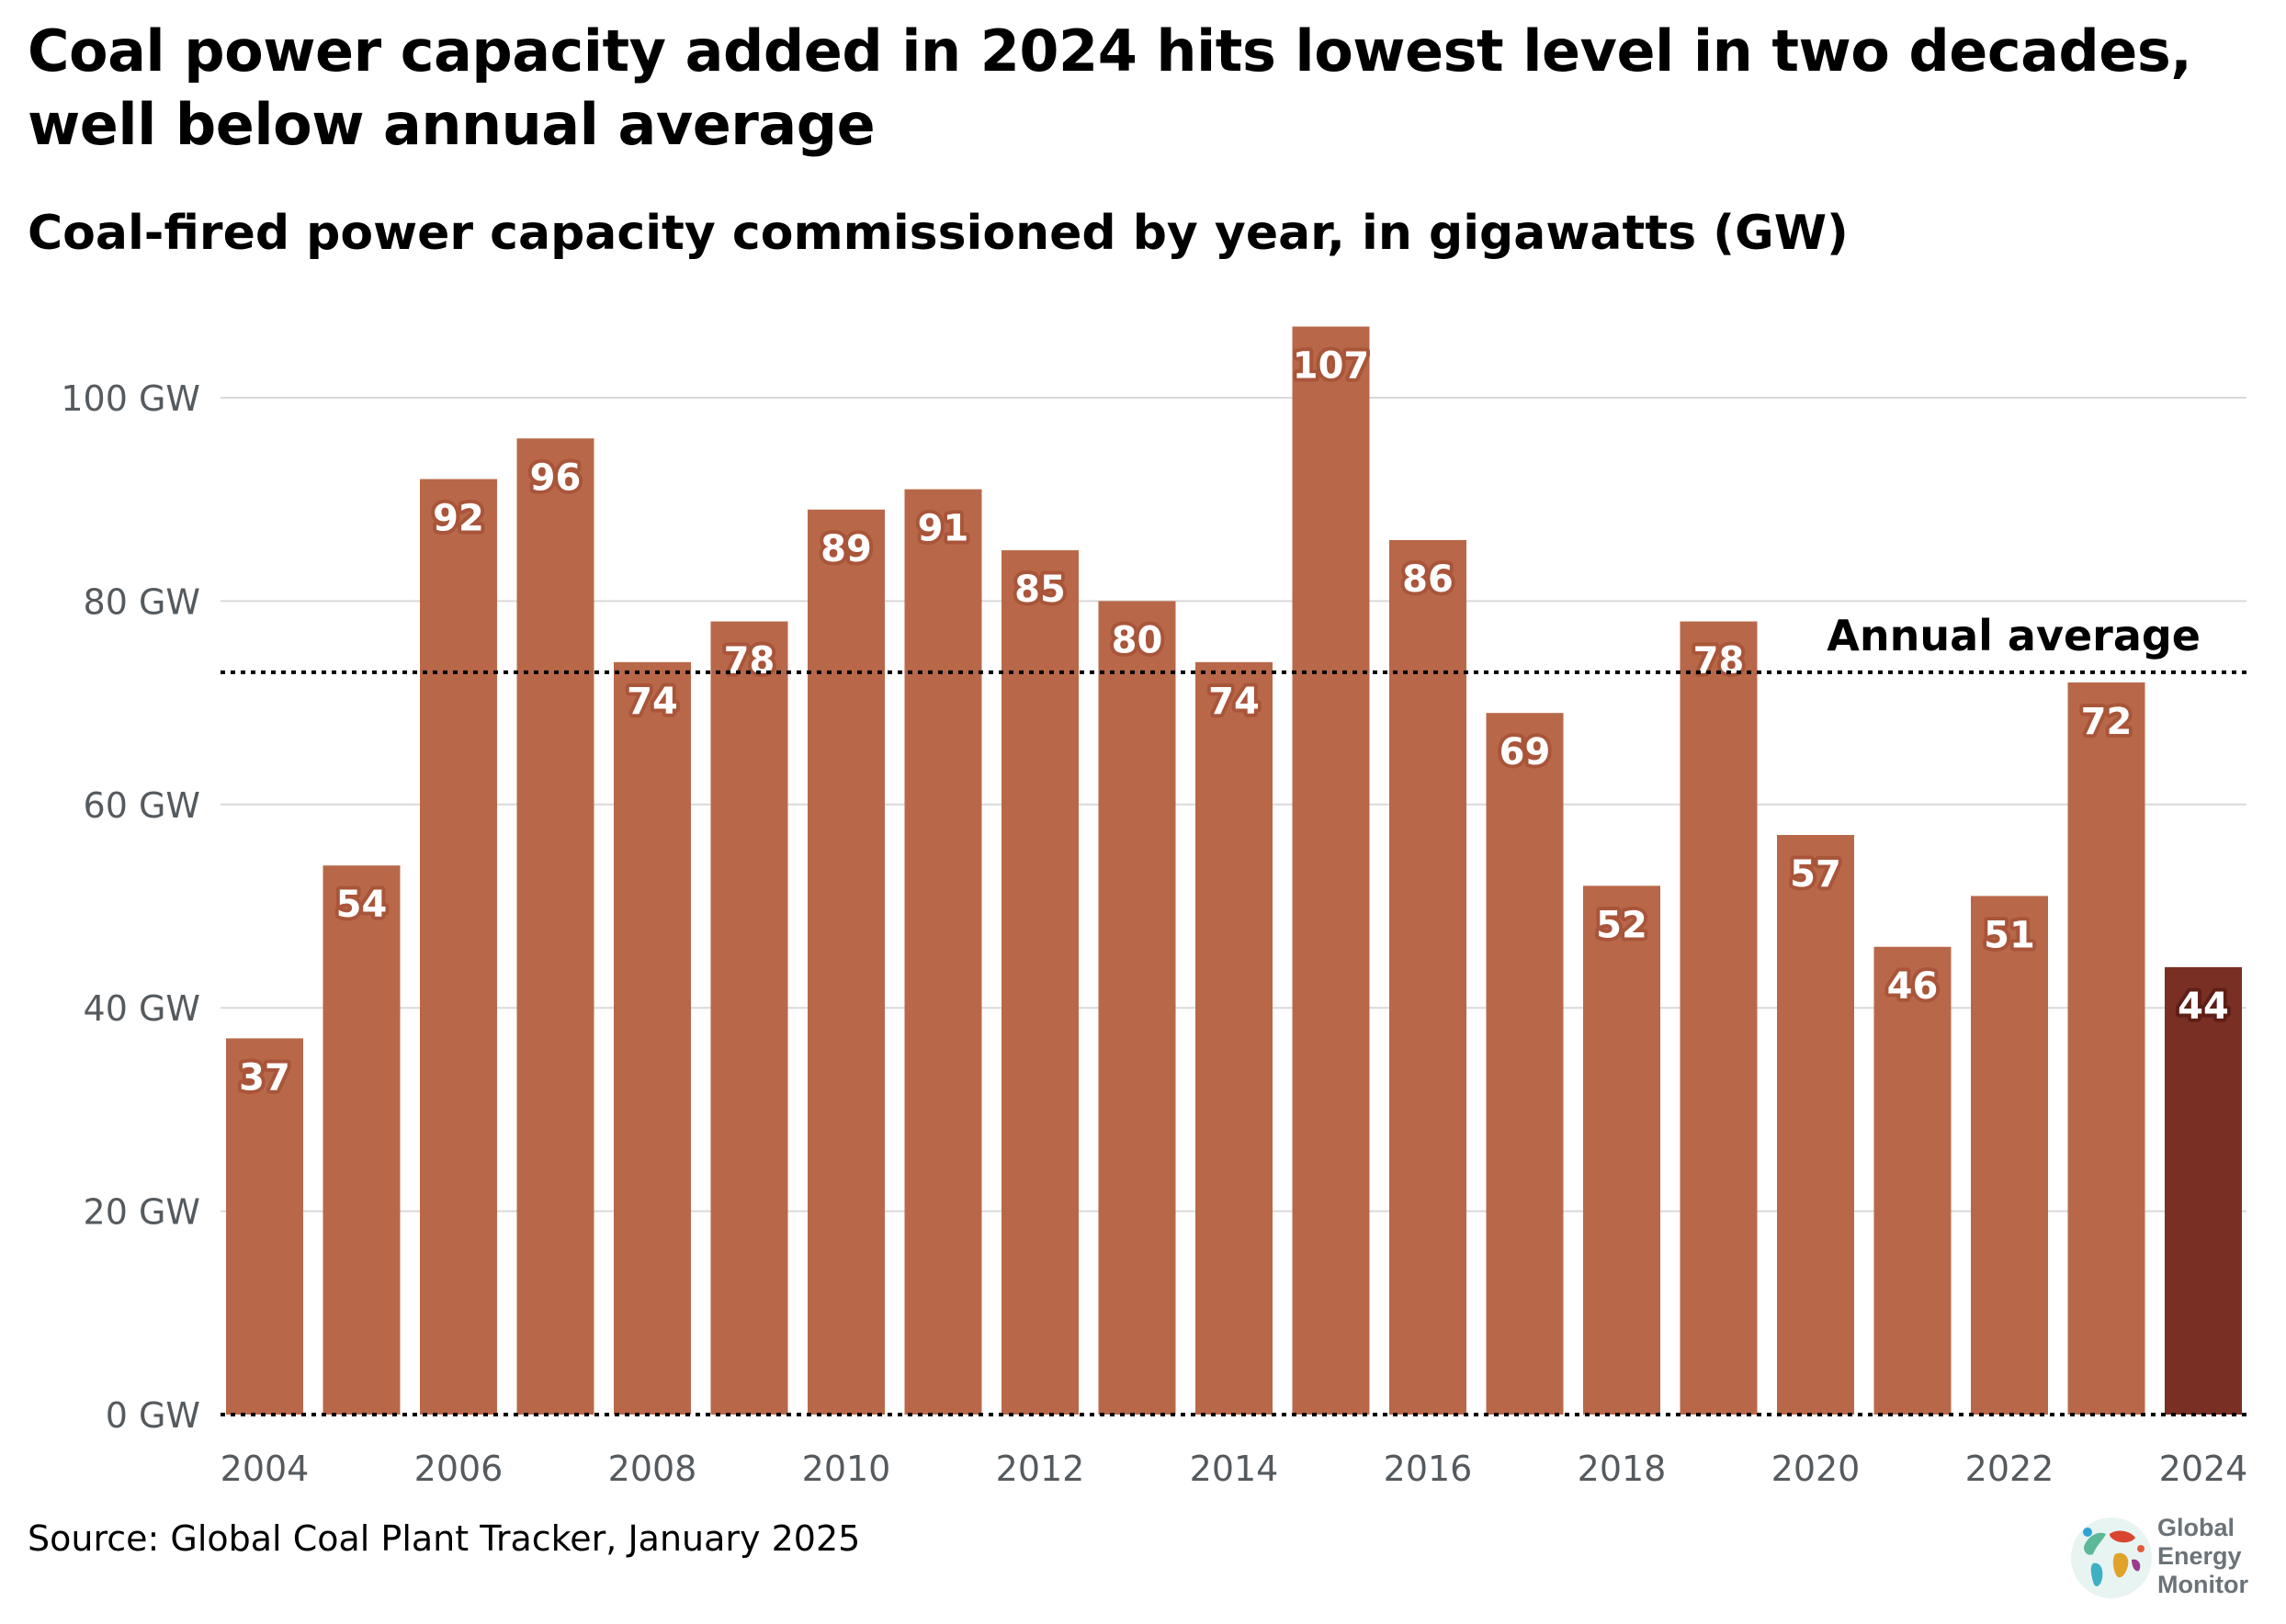 Image resolution: width=2286 pixels, height=1624 pixels. I want to click on y-tick-label: 40 GW, so click(142, 1008).